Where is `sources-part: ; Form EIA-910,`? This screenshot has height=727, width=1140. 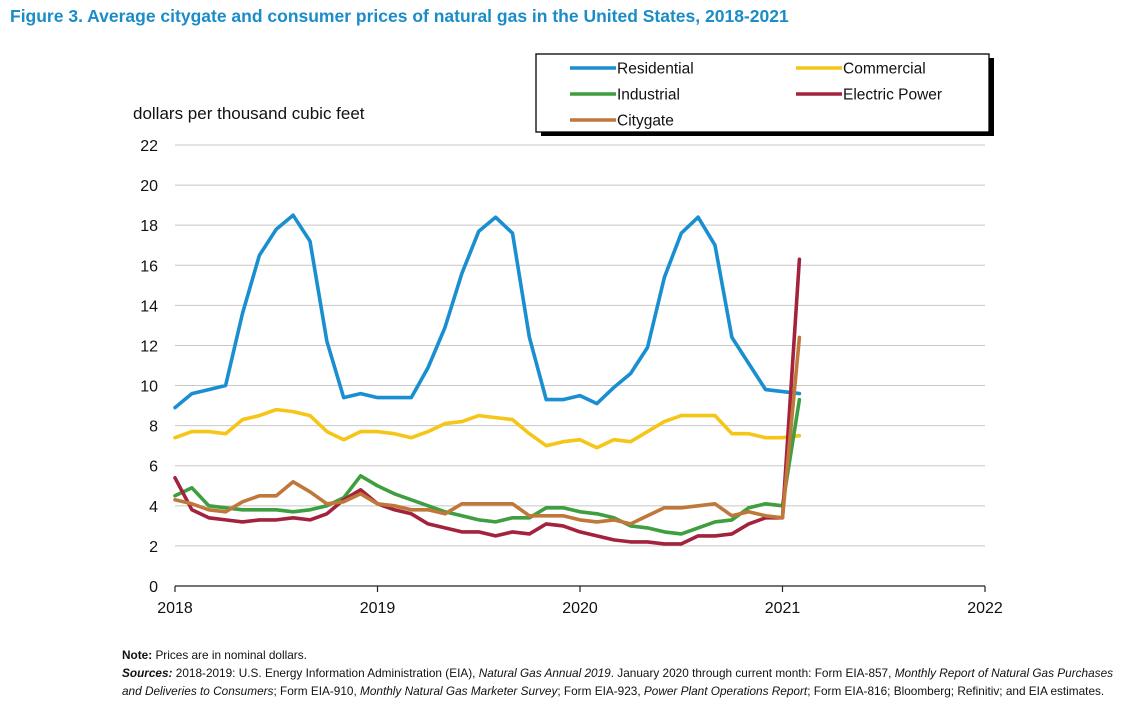
sources-part: ; Form EIA-910, is located at coordinates (317, 691).